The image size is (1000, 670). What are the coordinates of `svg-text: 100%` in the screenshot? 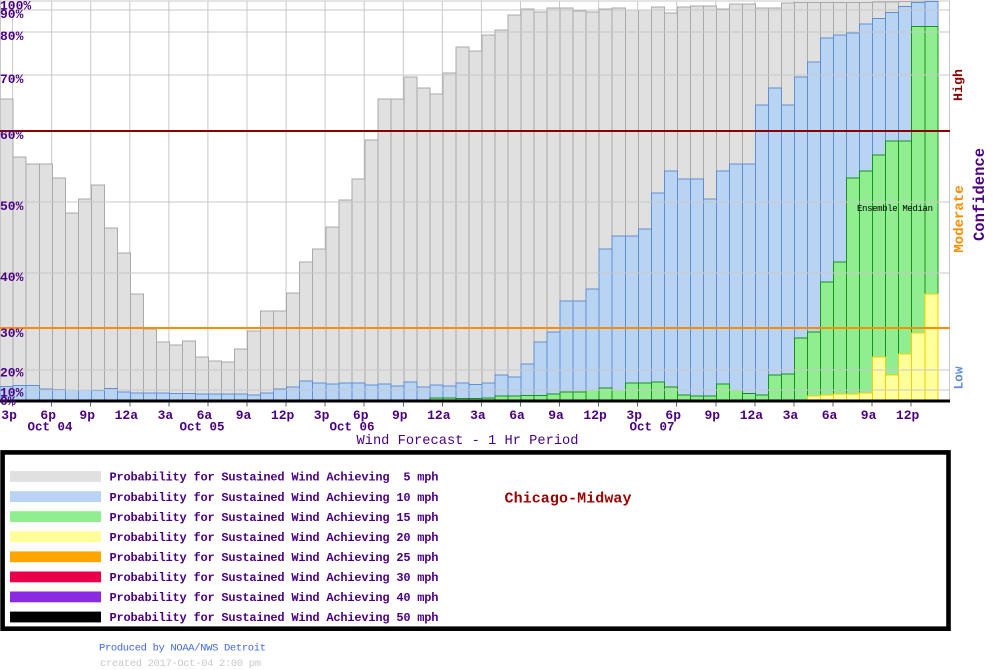 It's located at (15, 7).